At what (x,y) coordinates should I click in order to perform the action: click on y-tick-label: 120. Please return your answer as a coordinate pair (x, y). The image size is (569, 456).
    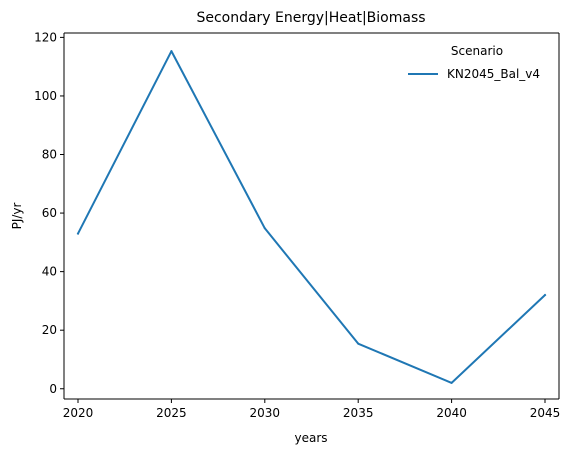
    Looking at the image, I should click on (45, 37).